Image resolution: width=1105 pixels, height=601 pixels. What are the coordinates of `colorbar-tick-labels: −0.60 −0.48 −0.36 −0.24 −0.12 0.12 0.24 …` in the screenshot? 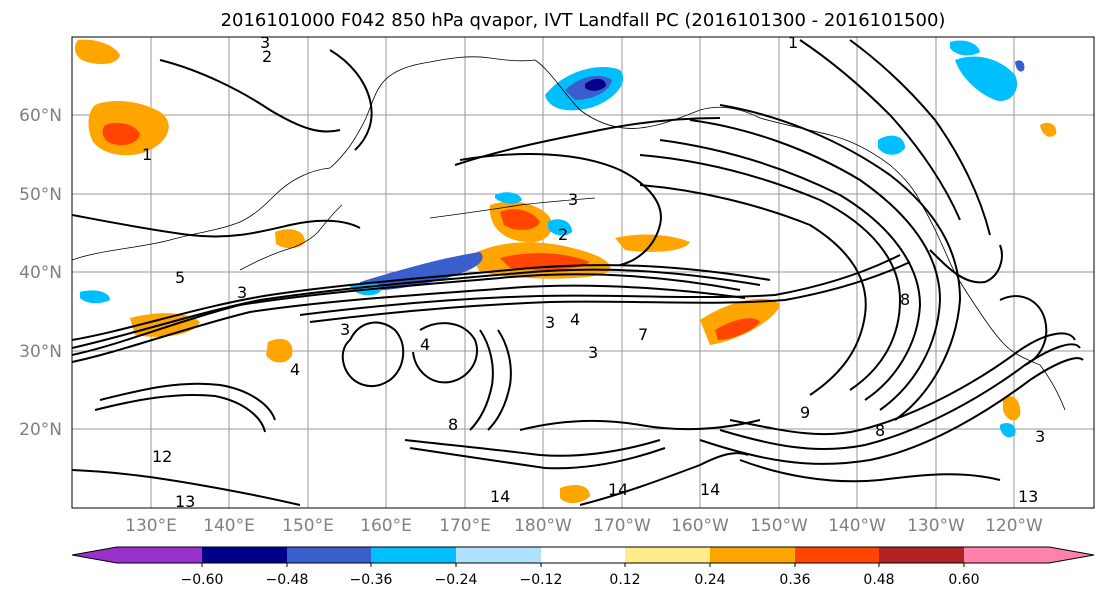 It's located at (580, 580).